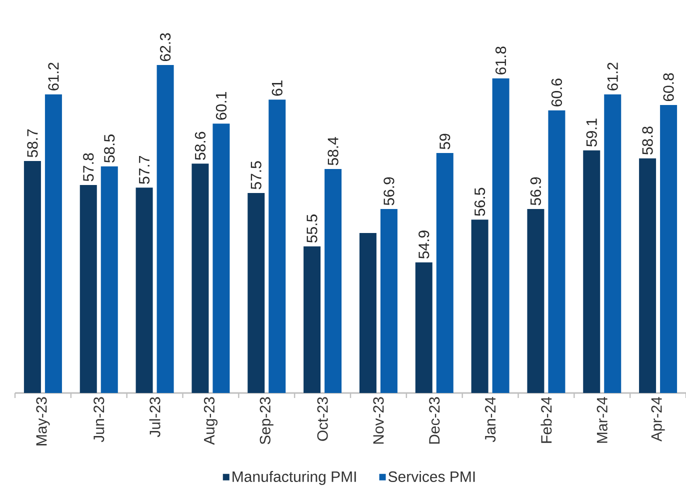 This screenshot has width=686, height=501. Describe the element at coordinates (144, 170) in the screenshot. I see `data-label: 57.7` at that location.